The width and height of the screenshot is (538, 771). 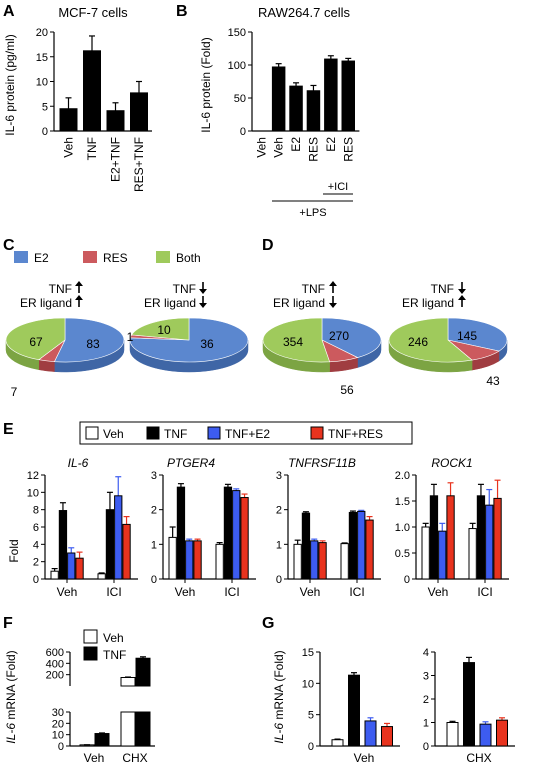 What do you see at coordinates (296, 340) in the screenshot?
I see `panel-d-pie1-pie-slice` at bounding box center [296, 340].